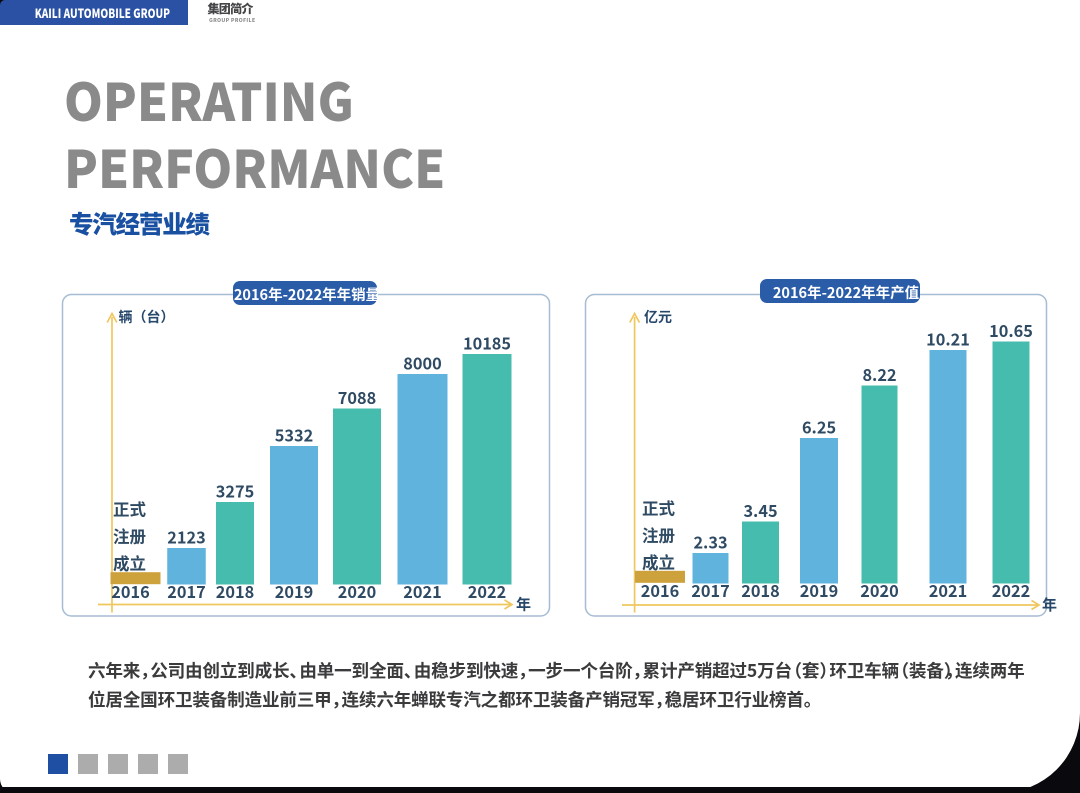 Image resolution: width=1080 pixels, height=793 pixels. What do you see at coordinates (658, 317) in the screenshot?
I see `svg-text: 亿元` at bounding box center [658, 317].